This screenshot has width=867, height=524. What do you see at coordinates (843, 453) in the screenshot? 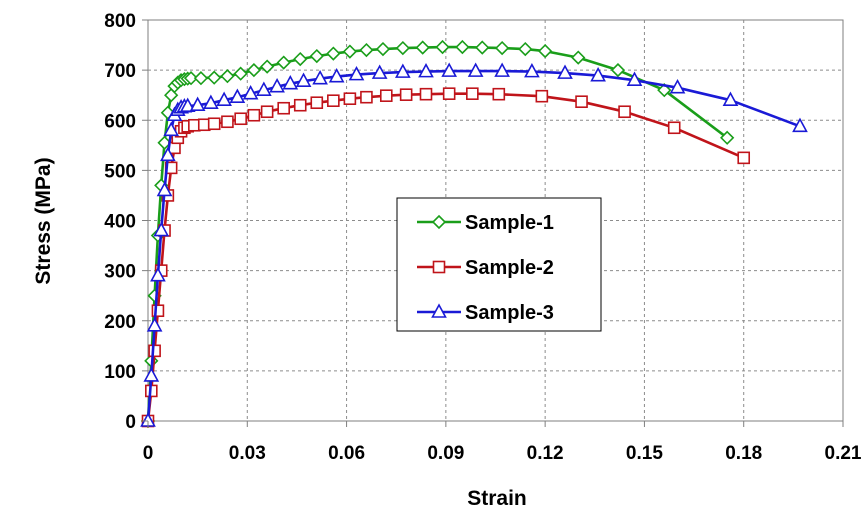
I see `x-tick-label: 0.21` at bounding box center [843, 453].